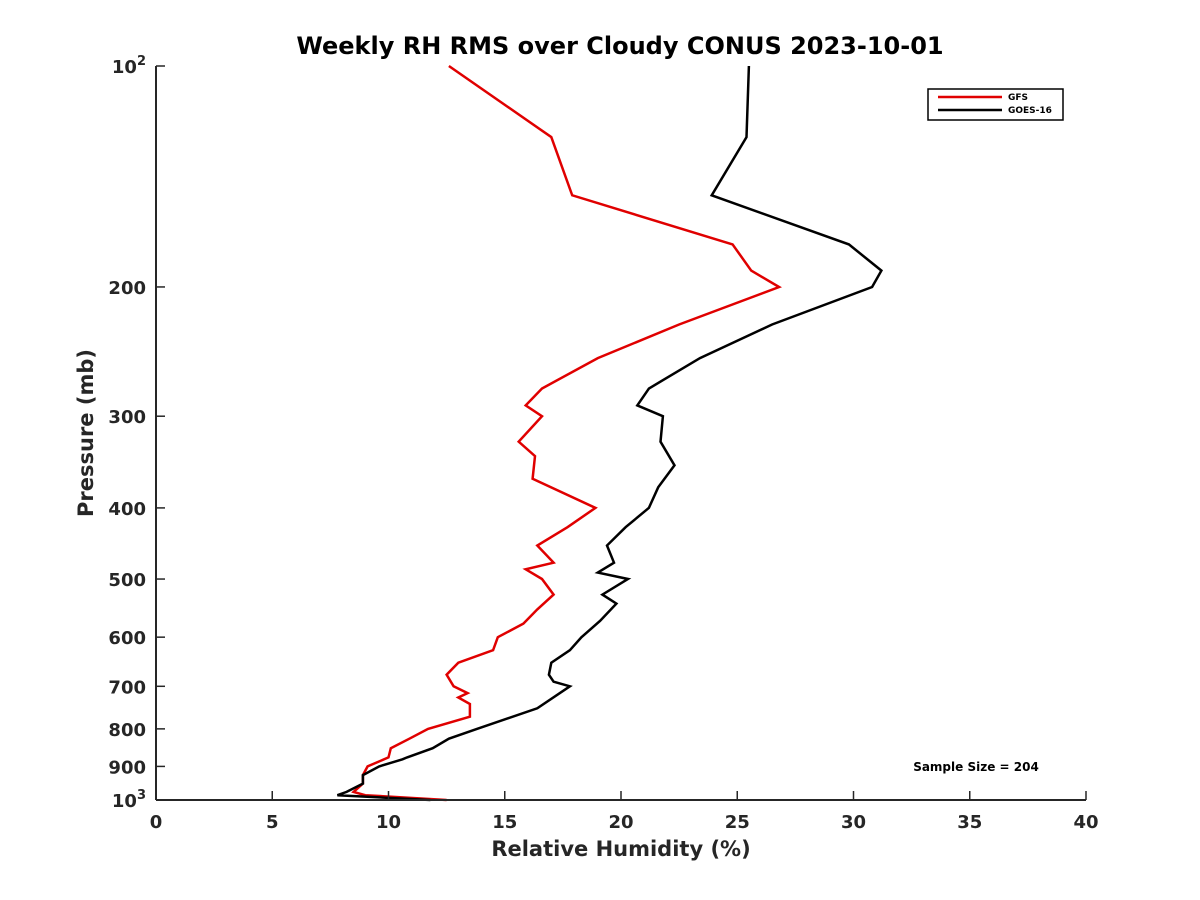  What do you see at coordinates (127, 580) in the screenshot?
I see `y-tick-label: 500` at bounding box center [127, 580].